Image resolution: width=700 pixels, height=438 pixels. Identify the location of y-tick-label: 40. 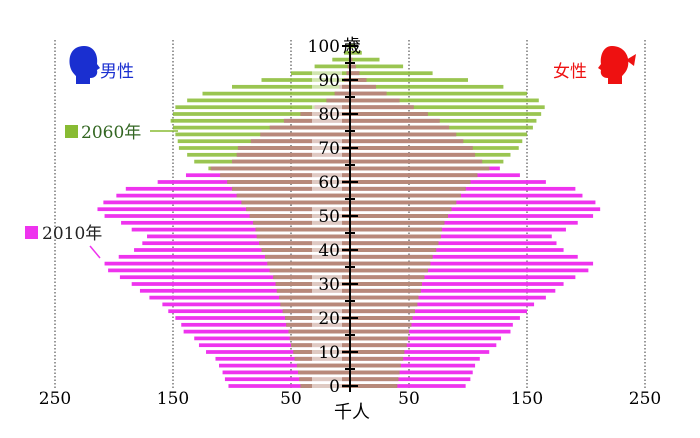
(329, 251).